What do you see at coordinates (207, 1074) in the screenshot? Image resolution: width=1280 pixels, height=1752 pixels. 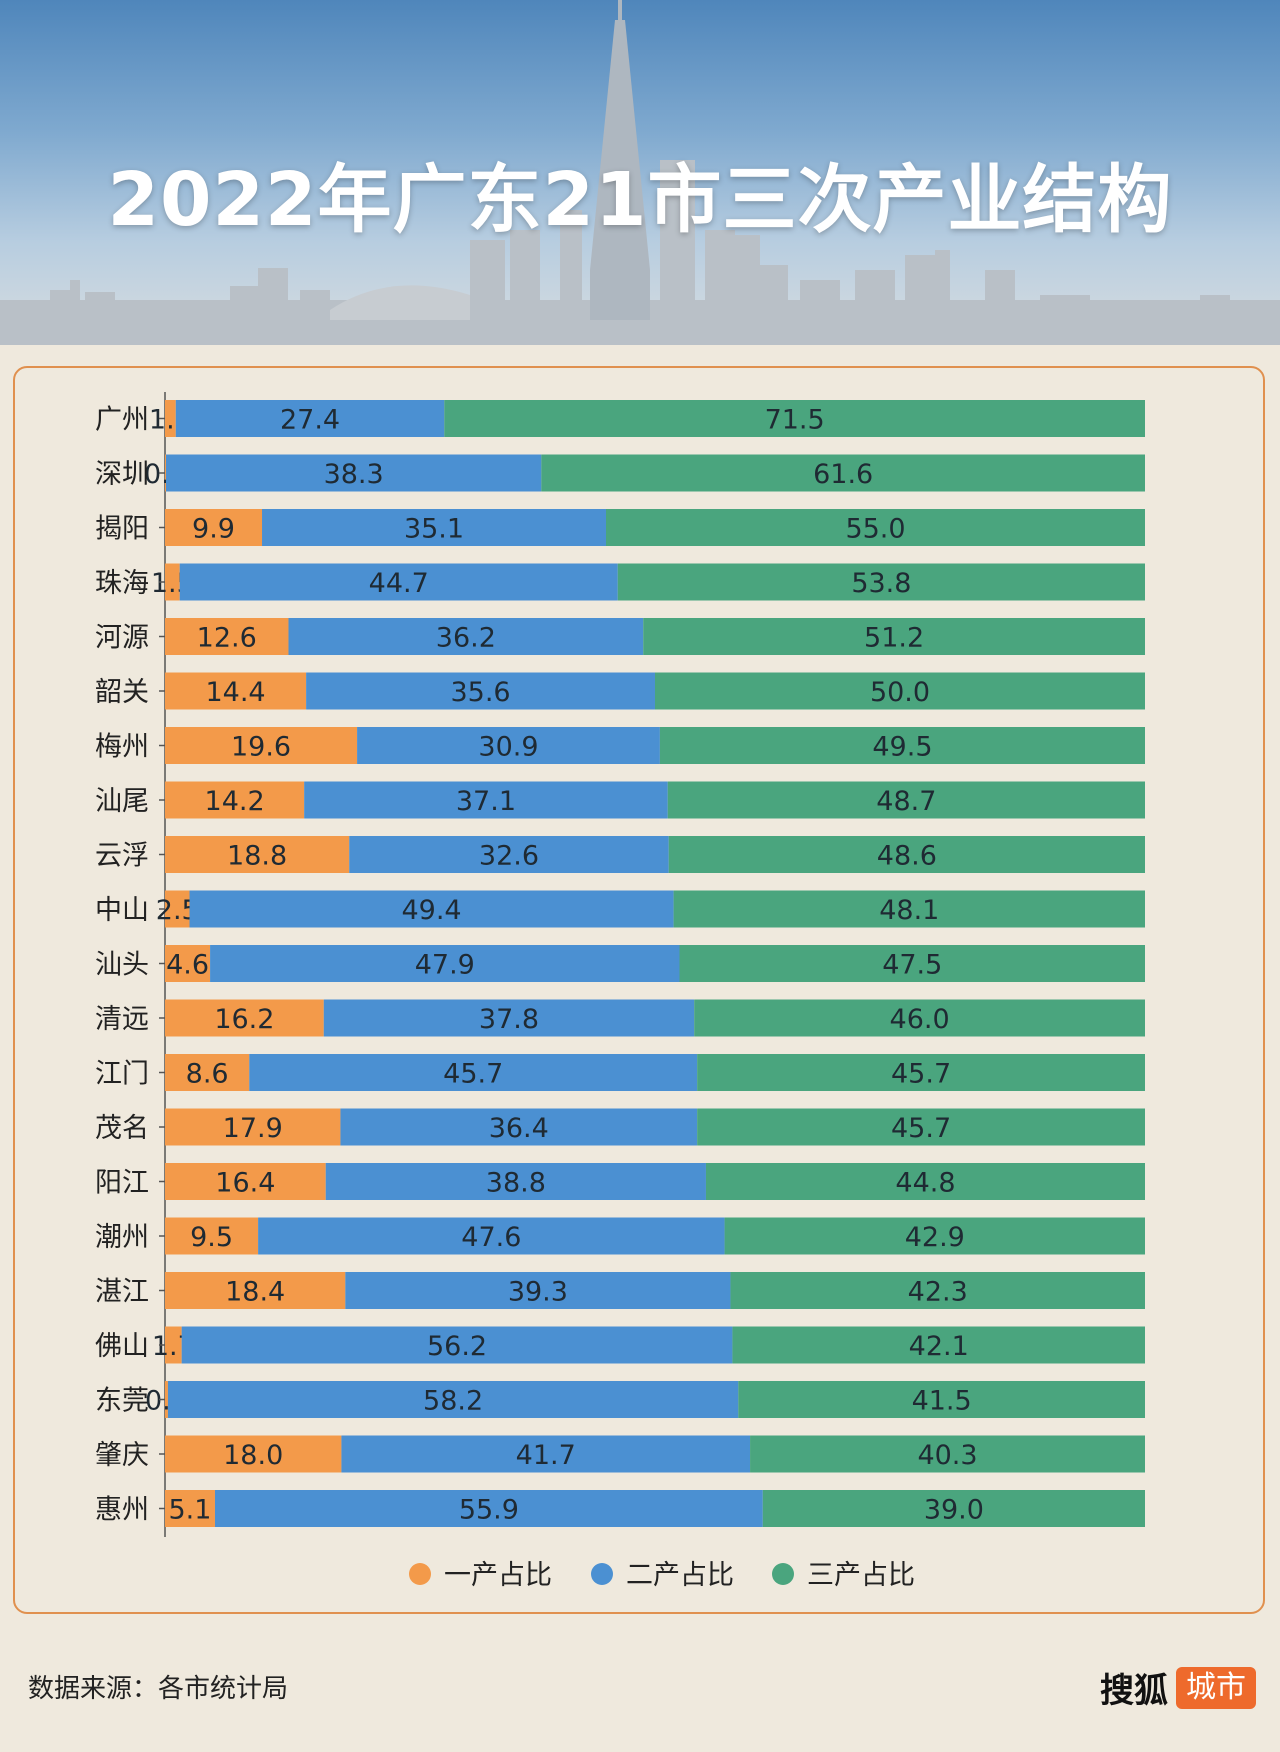 I see `data-label: 8.6` at bounding box center [207, 1074].